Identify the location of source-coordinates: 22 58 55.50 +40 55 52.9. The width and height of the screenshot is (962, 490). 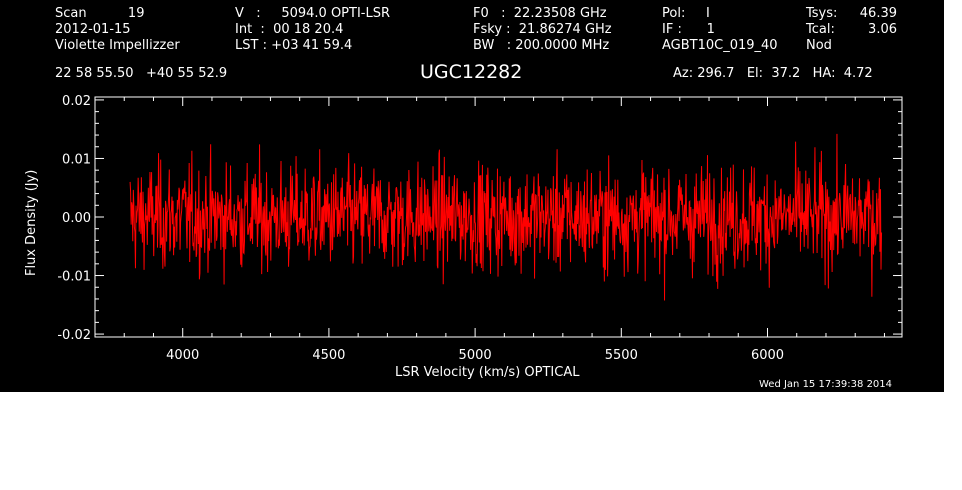
(141, 73).